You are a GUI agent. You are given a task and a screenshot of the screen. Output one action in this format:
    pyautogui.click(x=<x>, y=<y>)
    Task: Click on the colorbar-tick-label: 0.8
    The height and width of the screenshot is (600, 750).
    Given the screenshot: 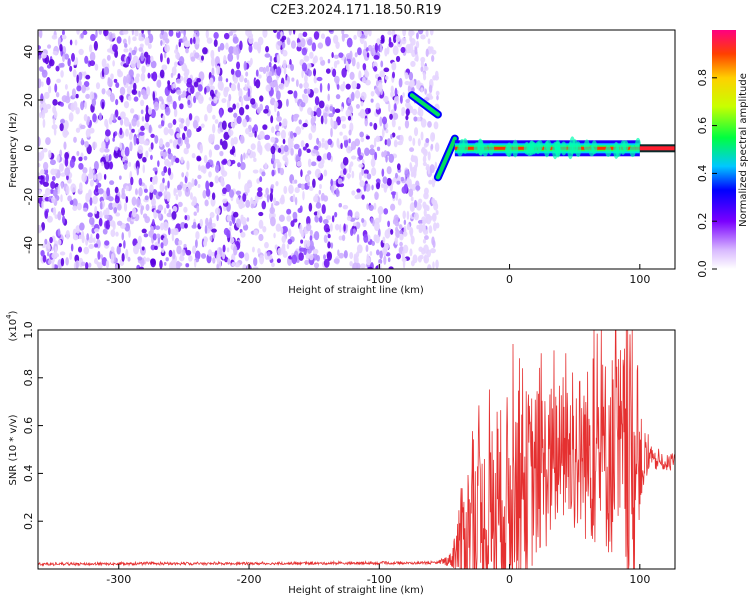 What is the action you would take?
    pyautogui.click(x=702, y=78)
    